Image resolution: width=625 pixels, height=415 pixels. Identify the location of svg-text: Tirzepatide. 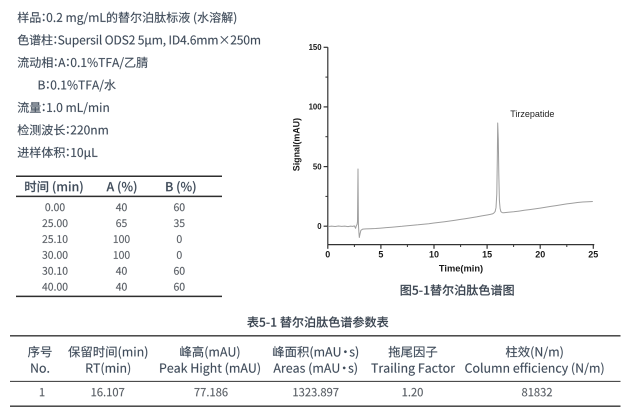
(532, 114).